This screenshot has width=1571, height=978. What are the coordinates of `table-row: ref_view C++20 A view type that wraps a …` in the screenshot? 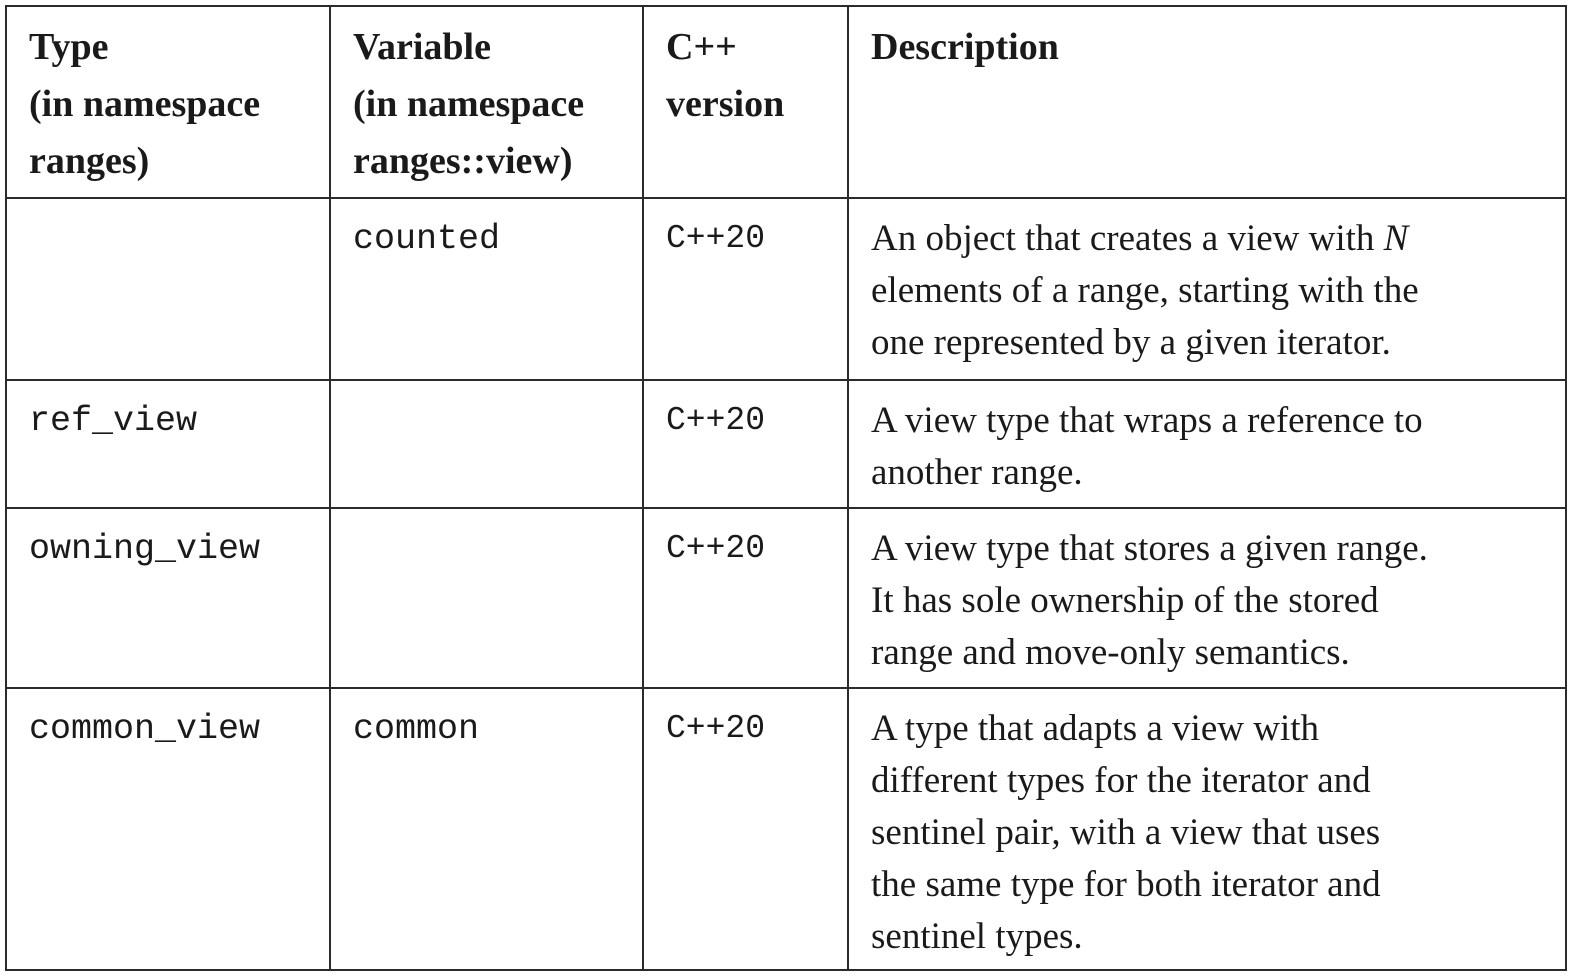 It's located at (786, 444).